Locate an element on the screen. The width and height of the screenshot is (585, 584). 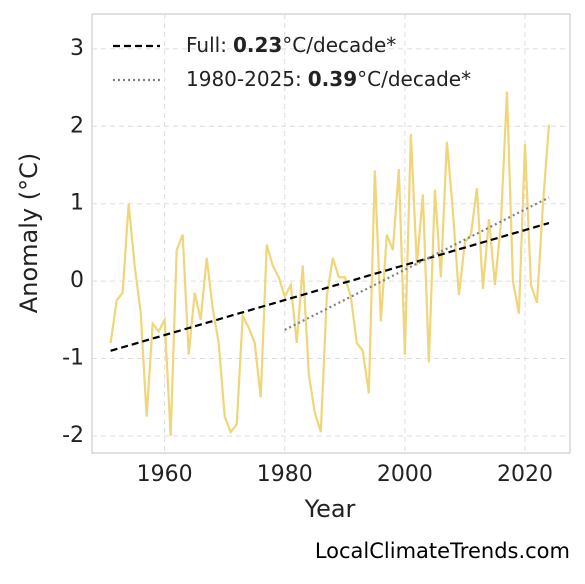
legend-label: Full: 0.23°C/decade* is located at coordinates (291, 45).